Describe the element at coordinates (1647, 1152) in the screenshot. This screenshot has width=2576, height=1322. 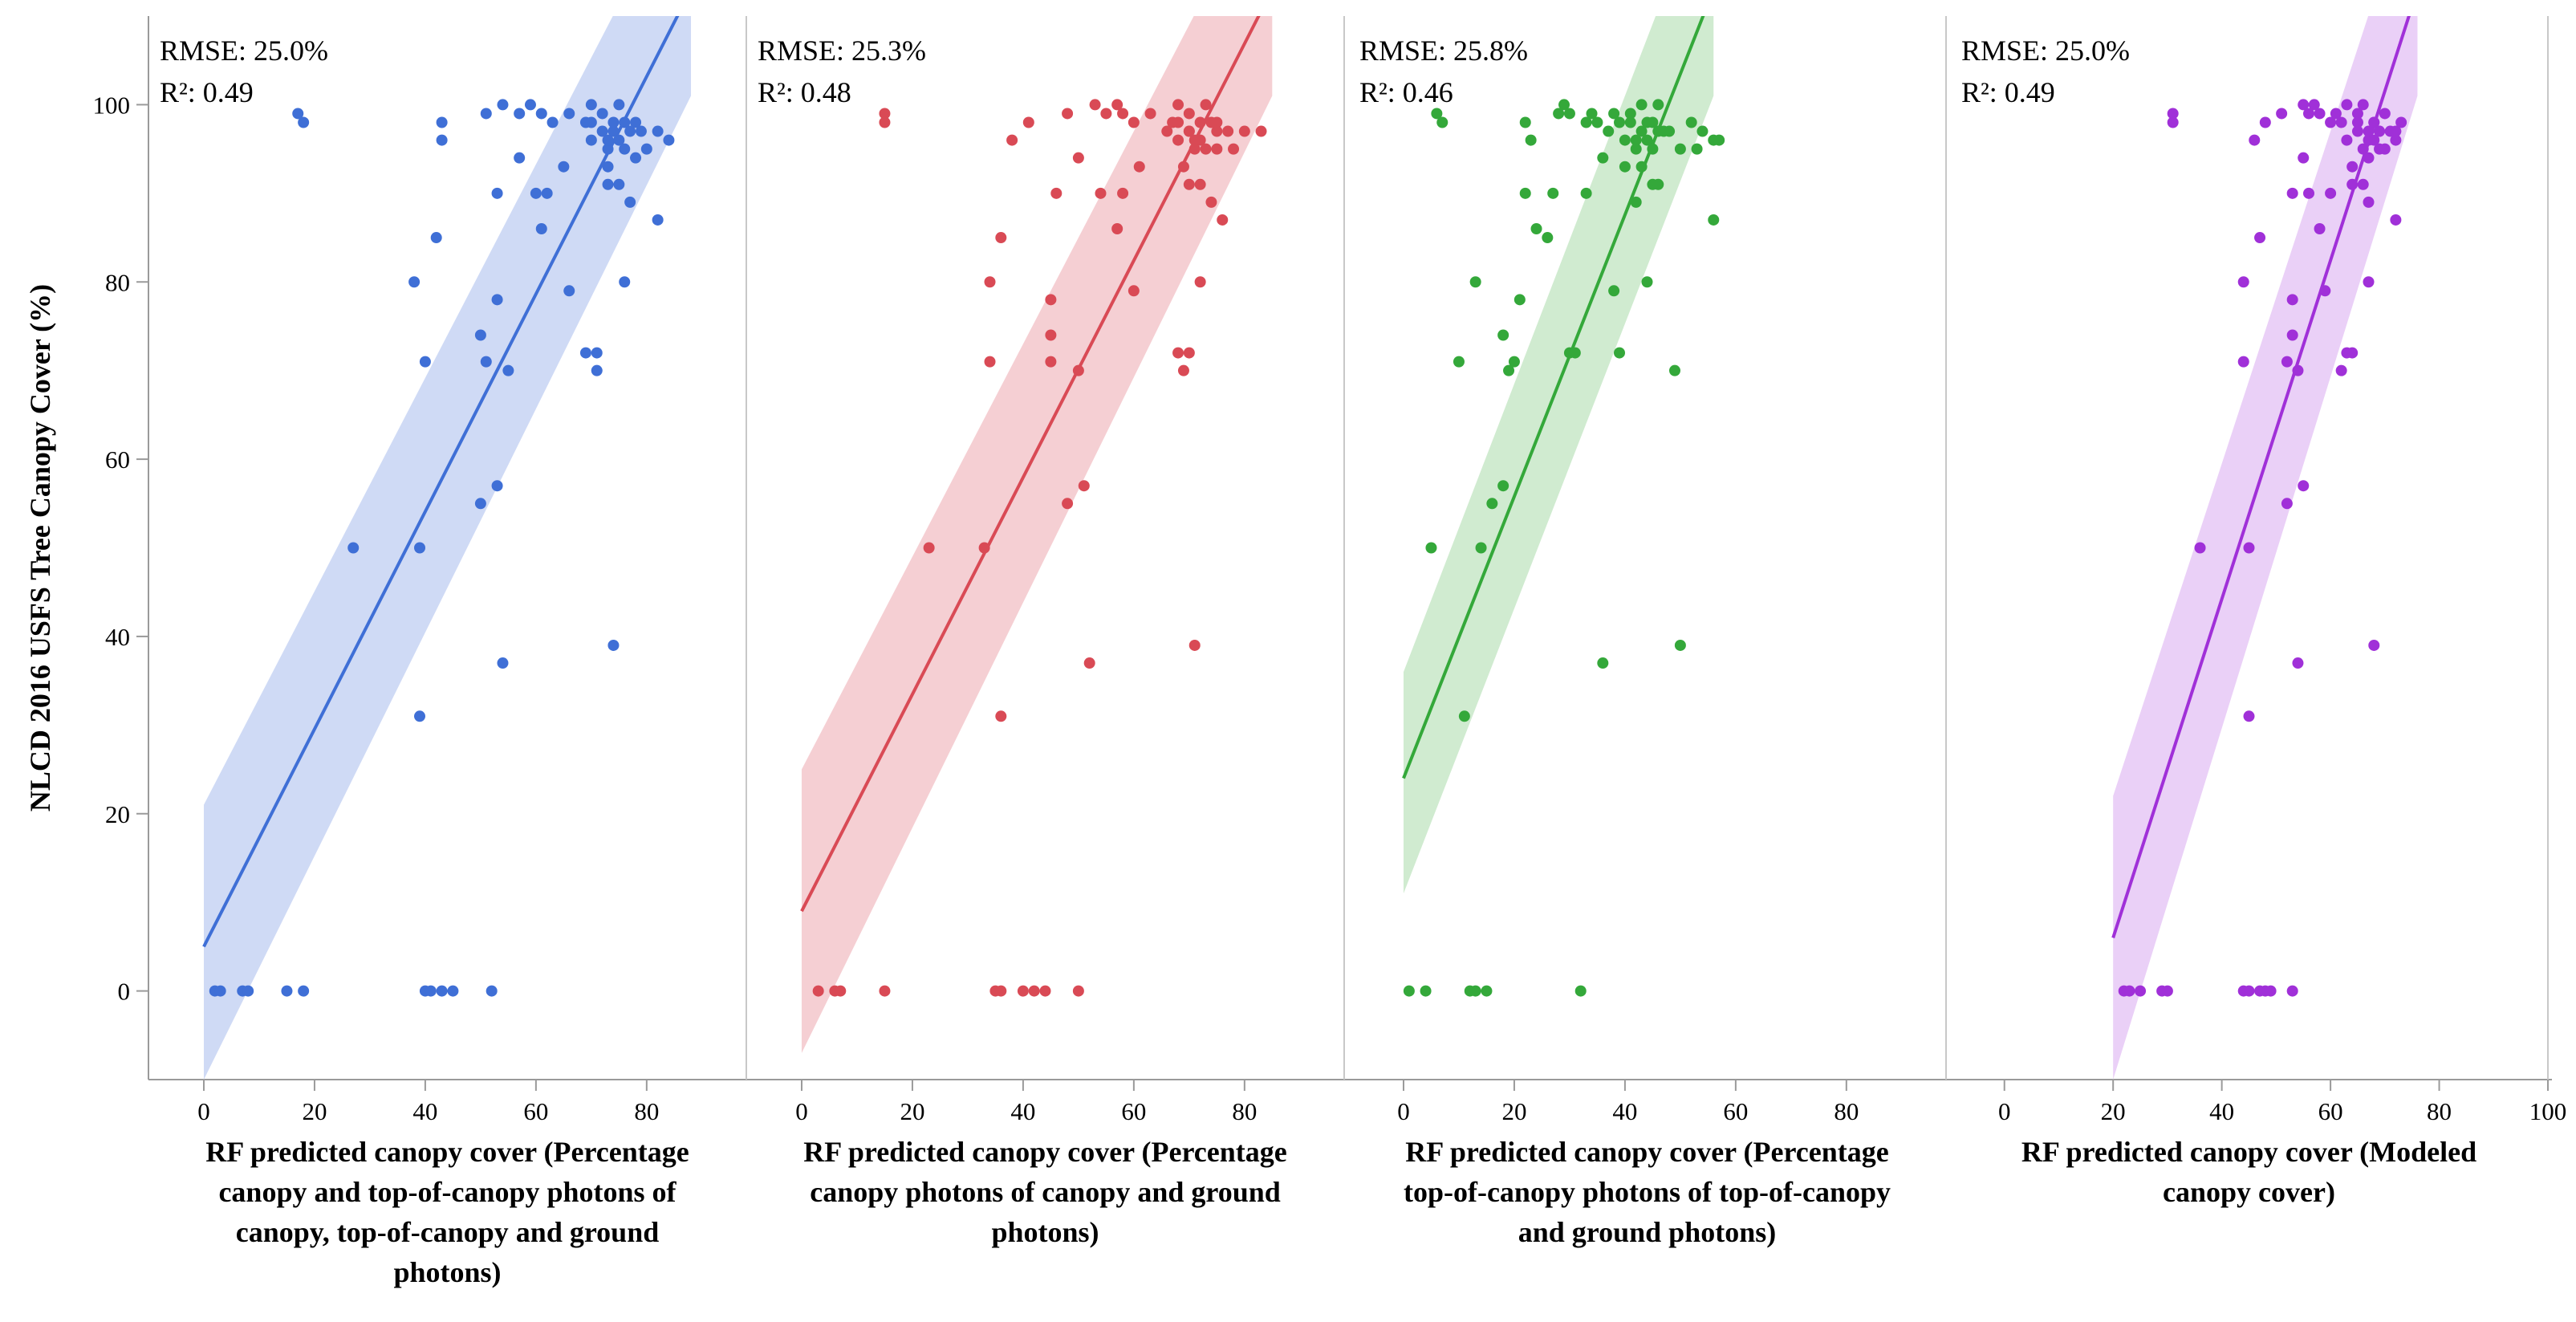
I see `x-axis-label-line: RF predicted canopy cover (Percentage` at that location.